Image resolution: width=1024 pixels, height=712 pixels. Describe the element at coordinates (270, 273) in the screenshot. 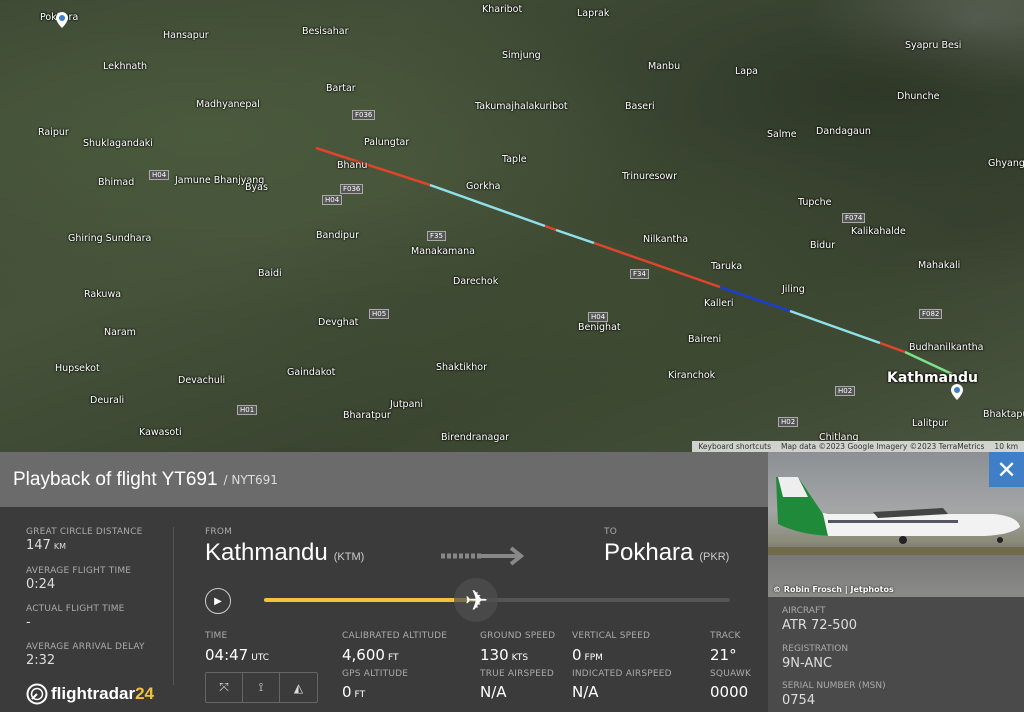

I see `place-label: Baidi` at that location.